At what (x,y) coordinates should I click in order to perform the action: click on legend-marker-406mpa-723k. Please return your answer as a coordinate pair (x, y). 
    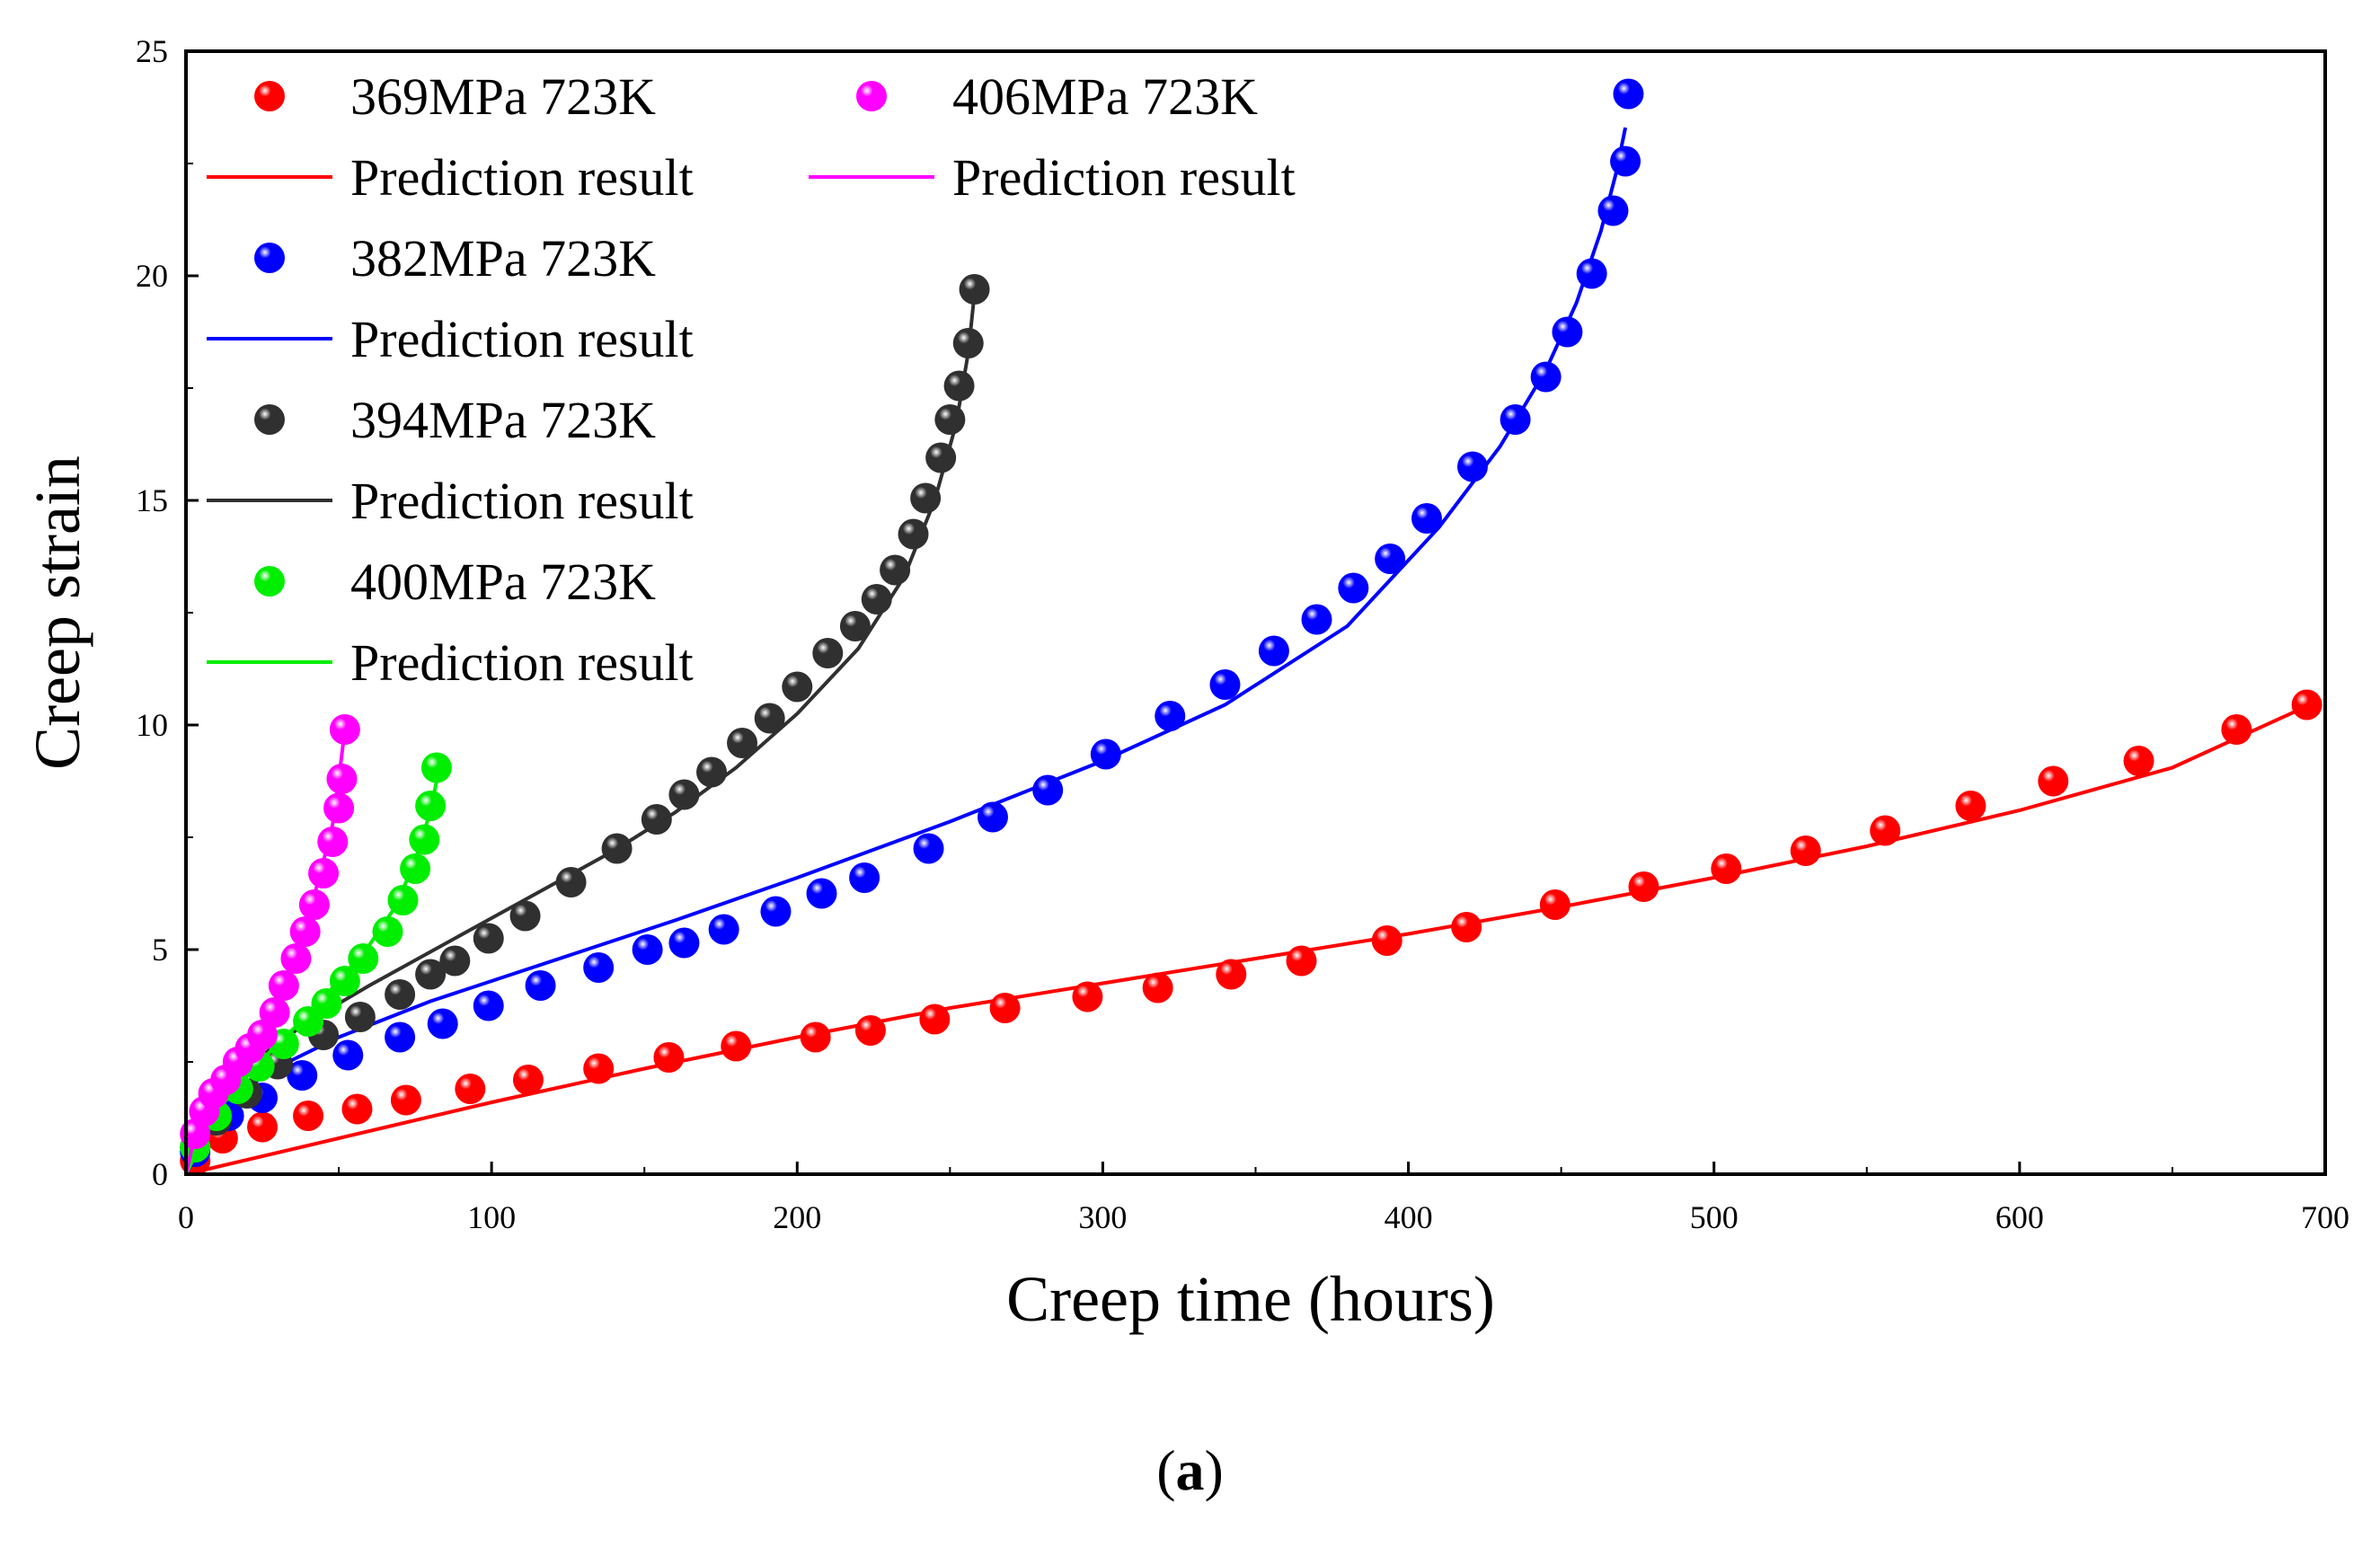
    Looking at the image, I should click on (871, 96).